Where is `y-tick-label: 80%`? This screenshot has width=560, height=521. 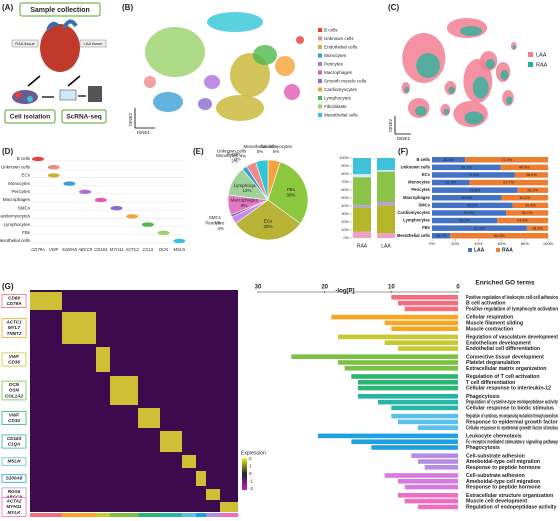 y-tick-label: 80% is located at coordinates (345, 174).